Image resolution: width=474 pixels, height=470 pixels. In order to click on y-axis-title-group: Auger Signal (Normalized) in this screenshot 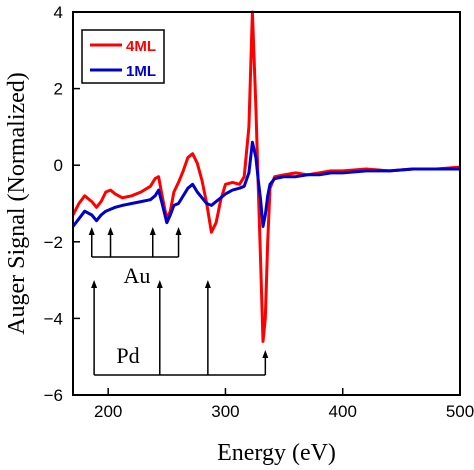, I will do `click(17, 203)`.